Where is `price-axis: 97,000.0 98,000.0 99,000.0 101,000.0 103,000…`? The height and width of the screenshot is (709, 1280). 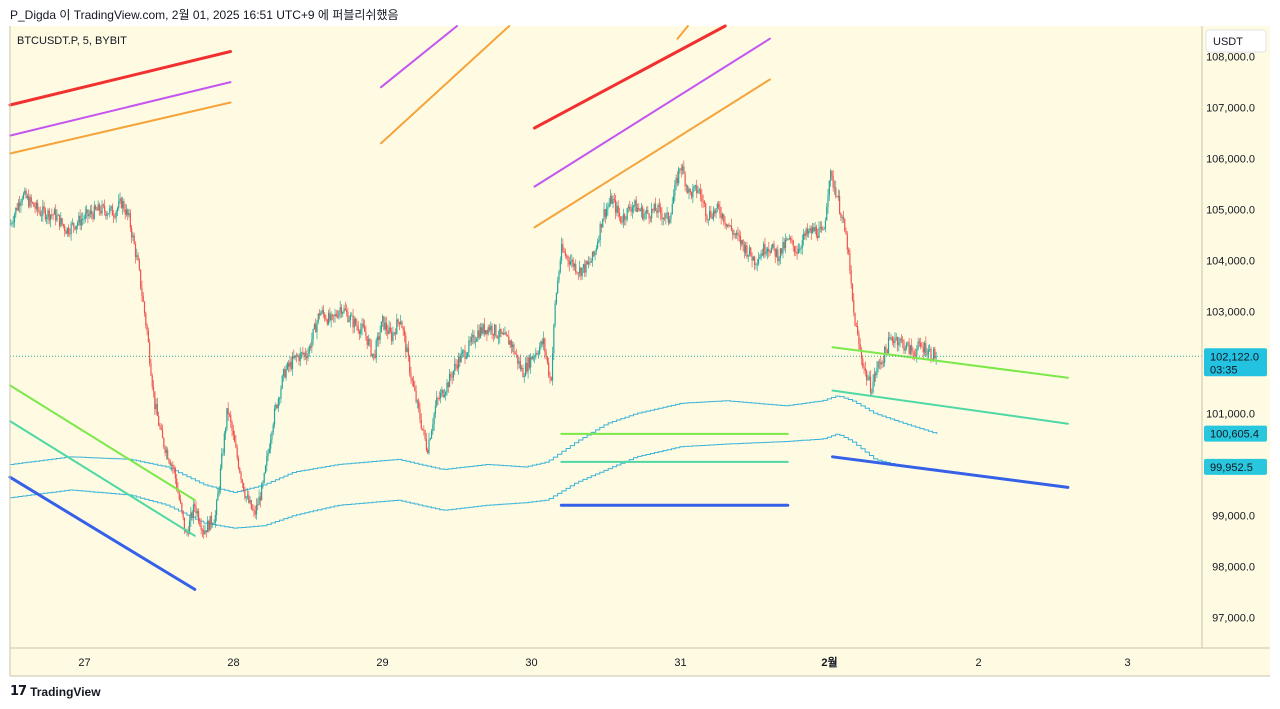
price-axis: 97,000.0 98,000.0 99,000.0 101,000.0 103,000… is located at coordinates (1235, 351).